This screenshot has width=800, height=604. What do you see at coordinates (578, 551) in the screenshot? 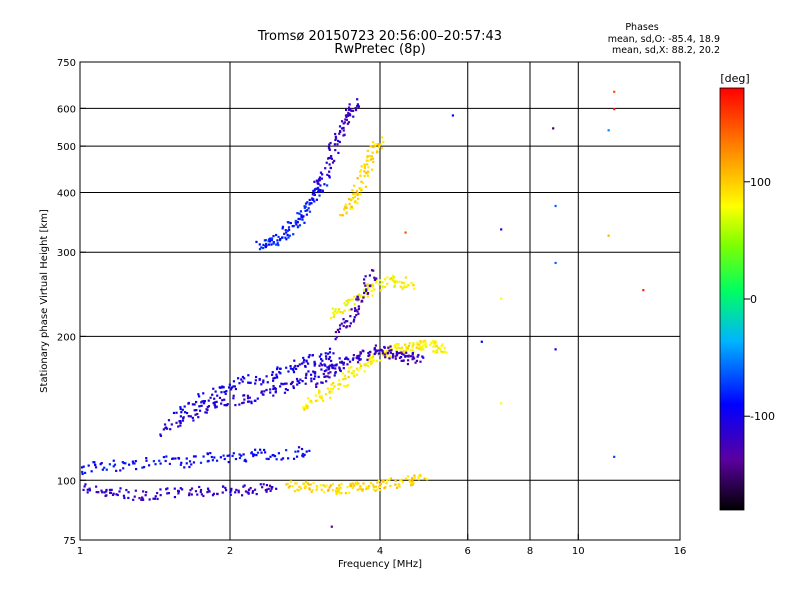
I see `x-tick-label: 10` at bounding box center [578, 551].